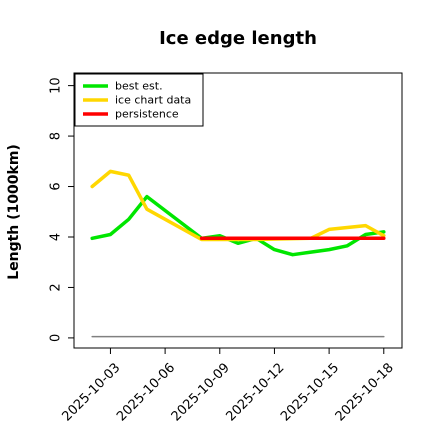 The height and width of the screenshot is (440, 440). I want to click on y-axis-label: Length (1000km), so click(14, 212).